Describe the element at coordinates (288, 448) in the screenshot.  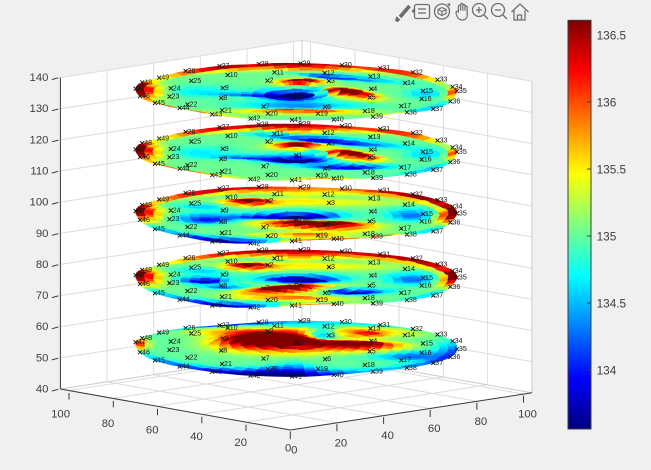
I see `svg-text: 0` at that location.